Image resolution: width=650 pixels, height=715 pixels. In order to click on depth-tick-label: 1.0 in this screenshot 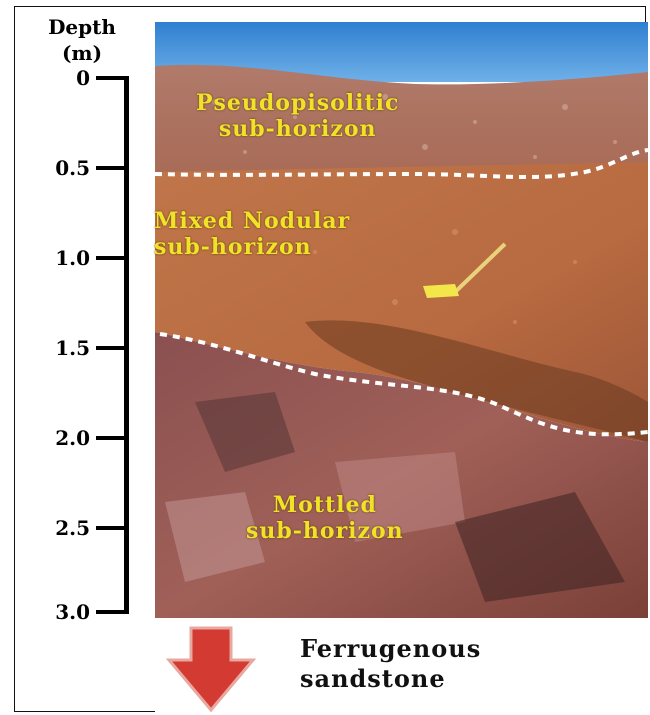, I will do `click(72, 258)`.